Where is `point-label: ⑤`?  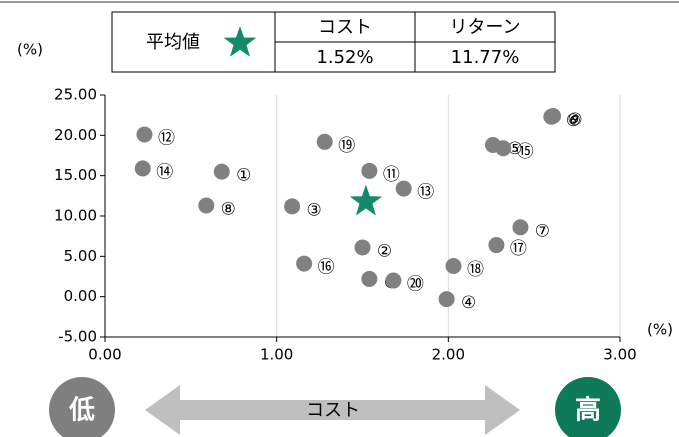 point-label: ⑤ is located at coordinates (514, 149).